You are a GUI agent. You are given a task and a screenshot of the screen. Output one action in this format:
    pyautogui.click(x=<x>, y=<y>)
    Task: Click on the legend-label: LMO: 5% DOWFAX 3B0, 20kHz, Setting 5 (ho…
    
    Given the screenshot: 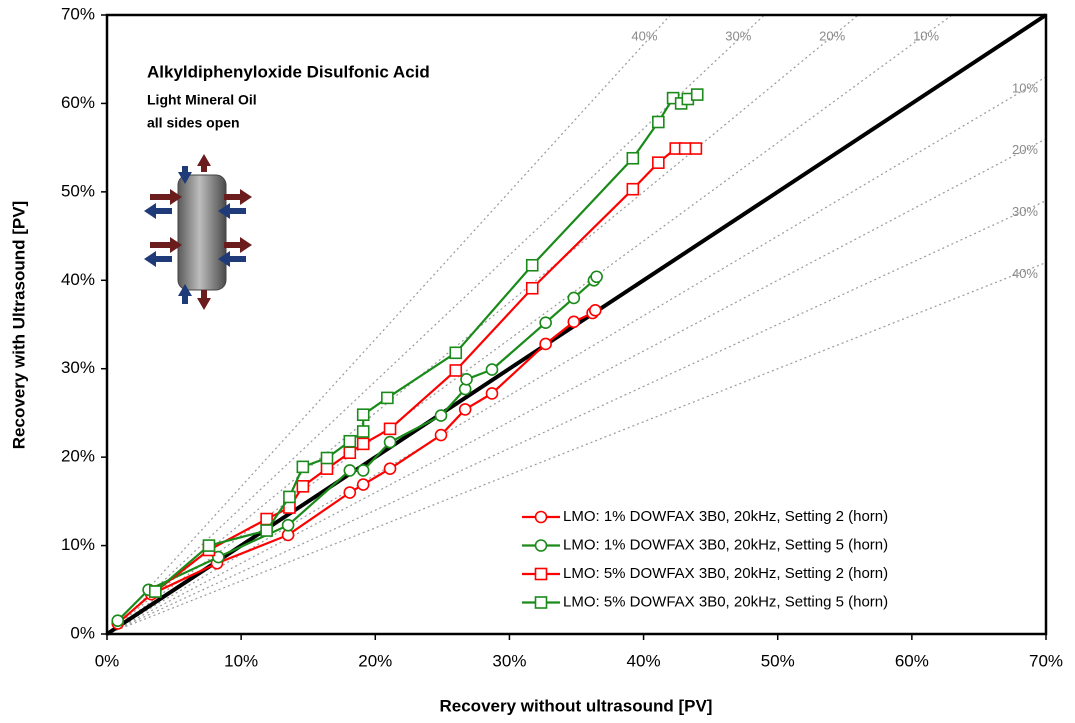 What is the action you would take?
    pyautogui.click(x=725, y=601)
    